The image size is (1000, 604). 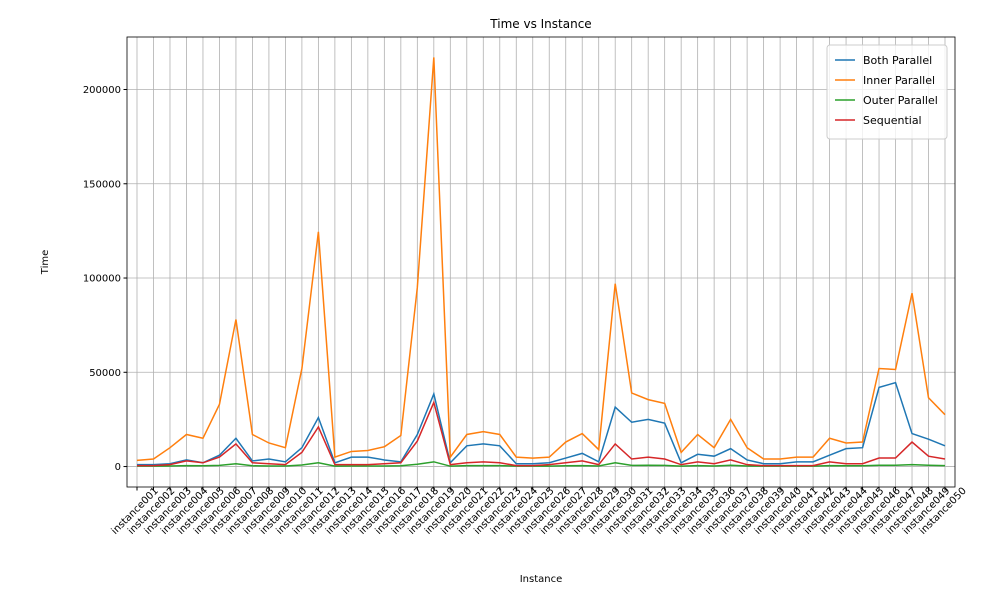 I want to click on y-tick-label: 100000, so click(x=102, y=279).